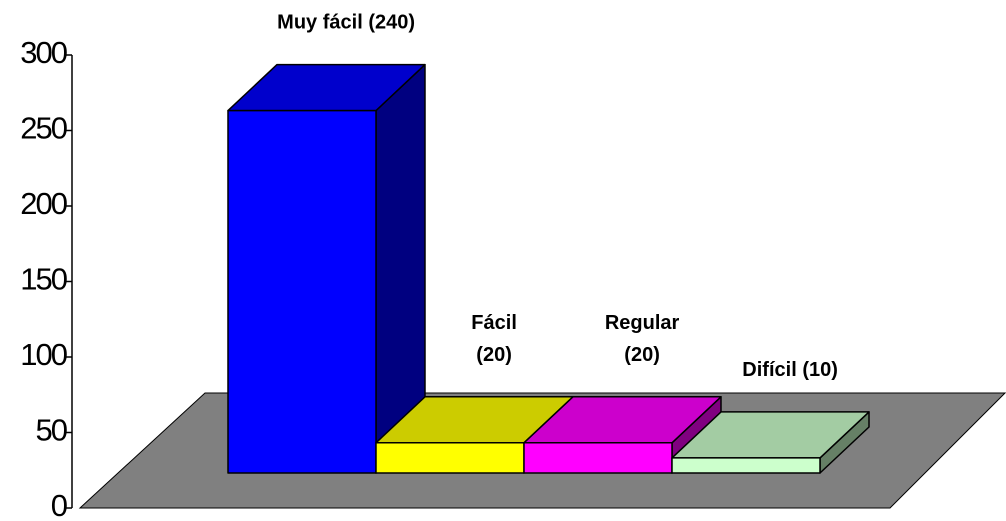 The image size is (1006, 521). I want to click on label-value: (10), so click(820, 370).